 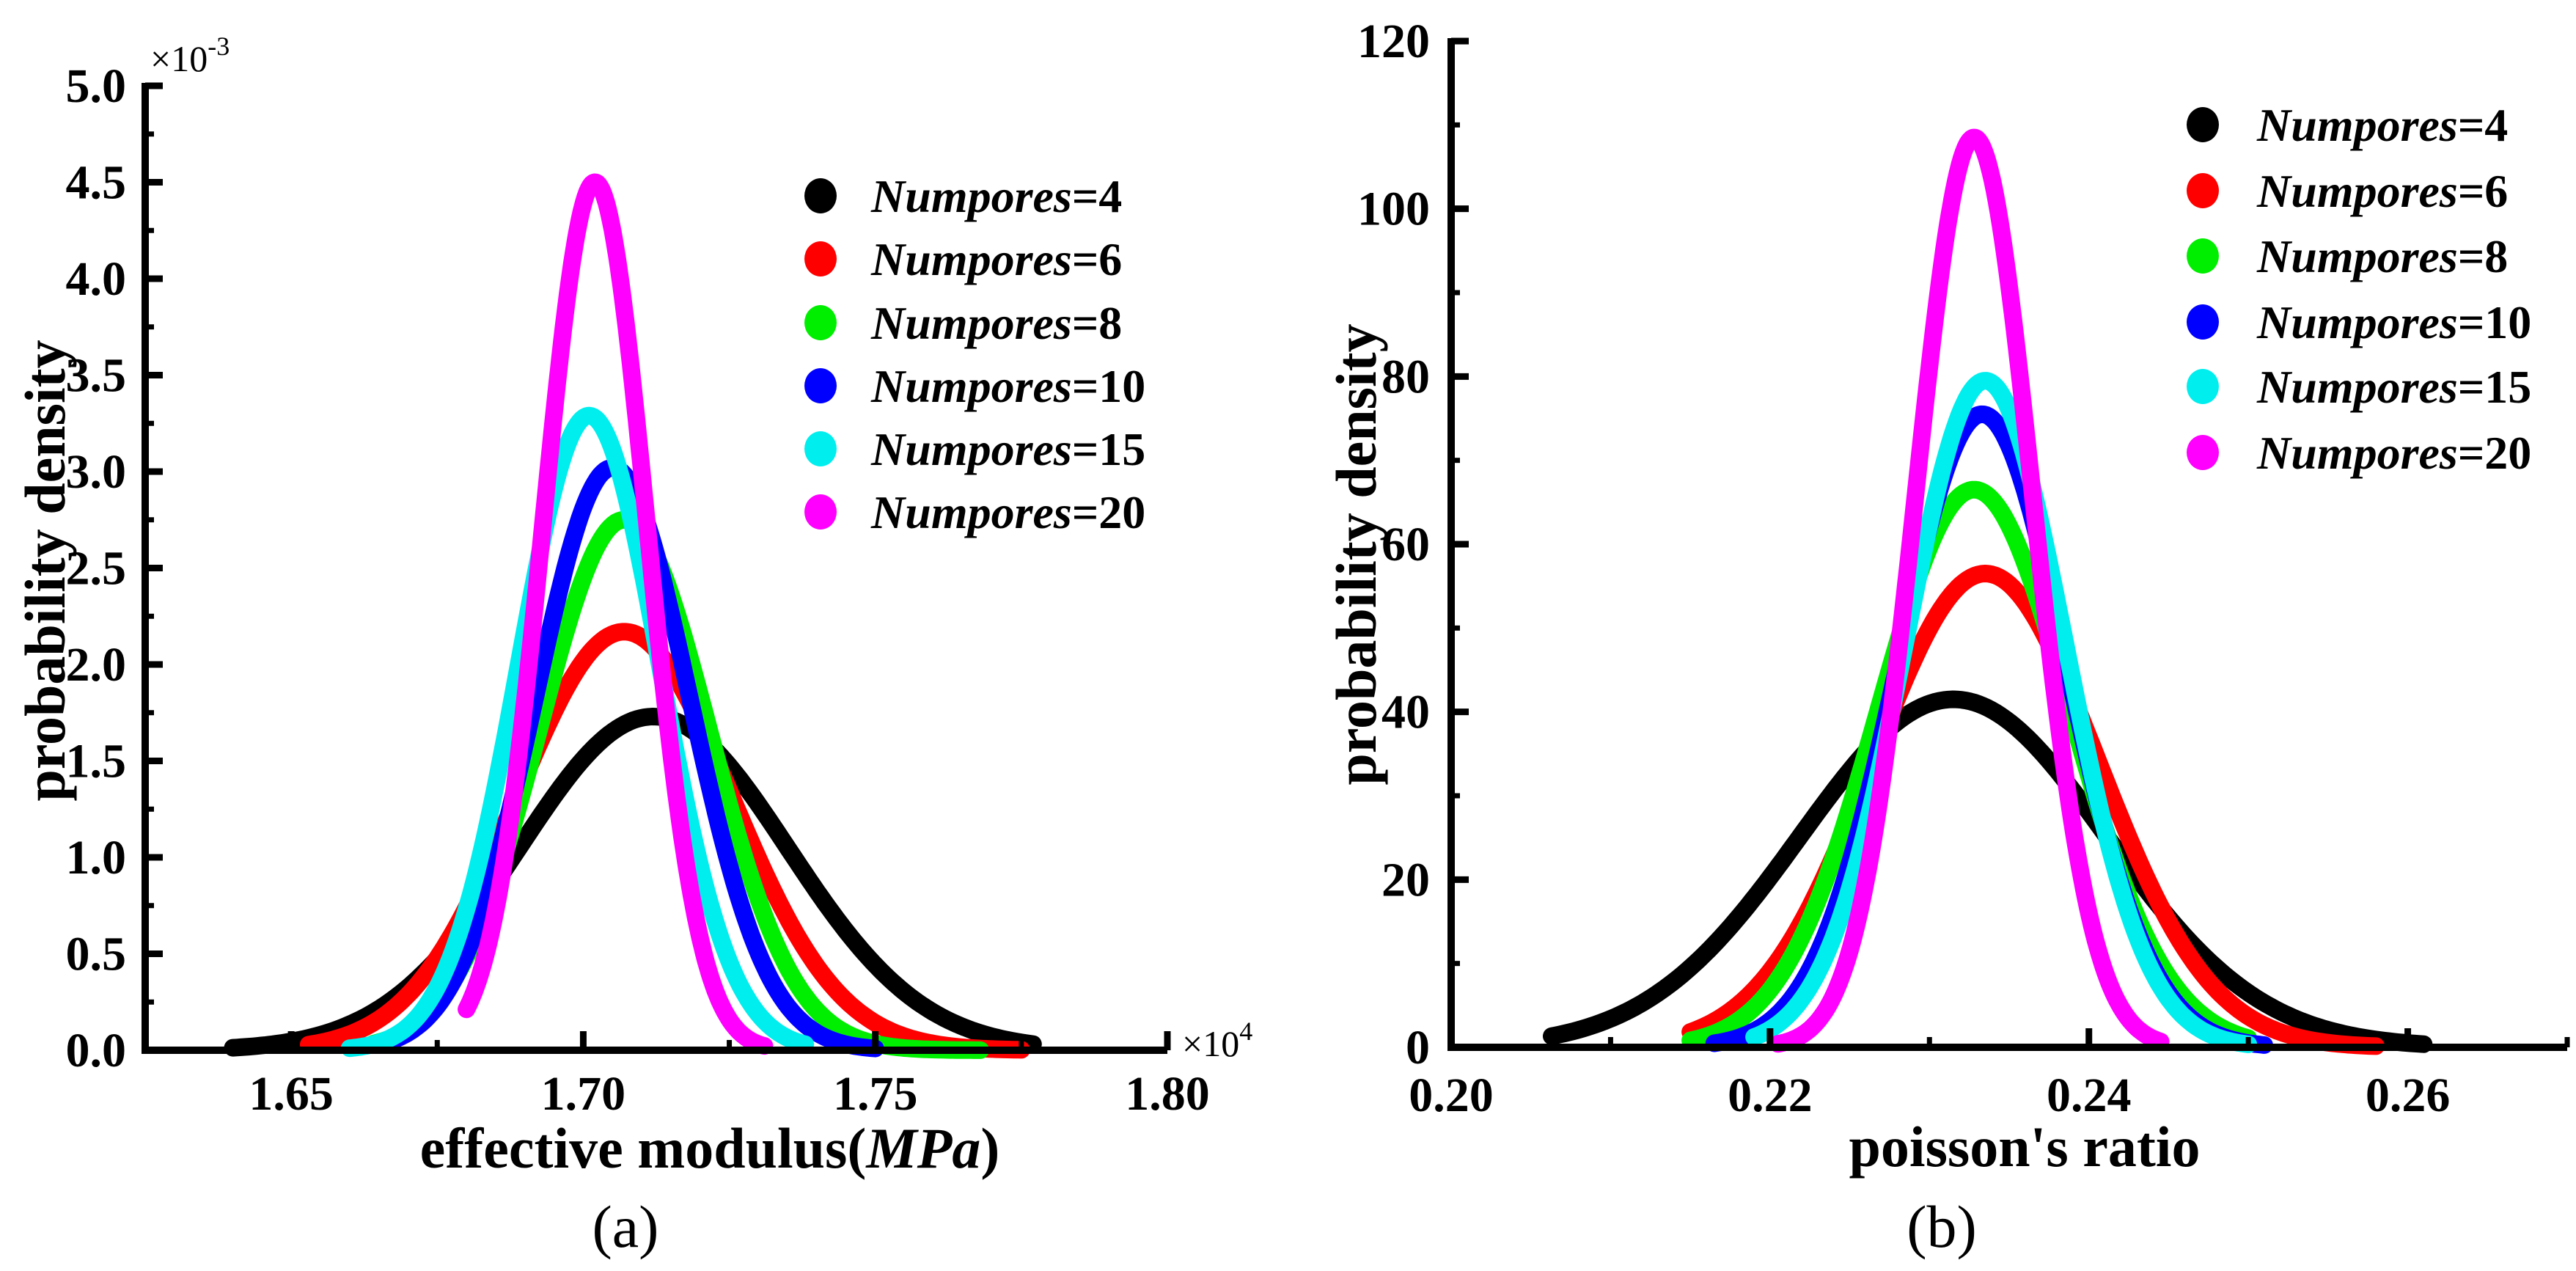 I want to click on series-curve-numpores6, so click(x=2033, y=810).